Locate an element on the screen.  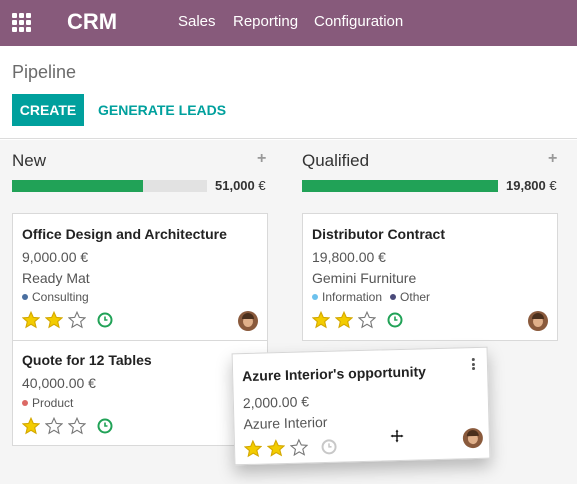
card-title: Distributor Contract is located at coordinates (378, 234).